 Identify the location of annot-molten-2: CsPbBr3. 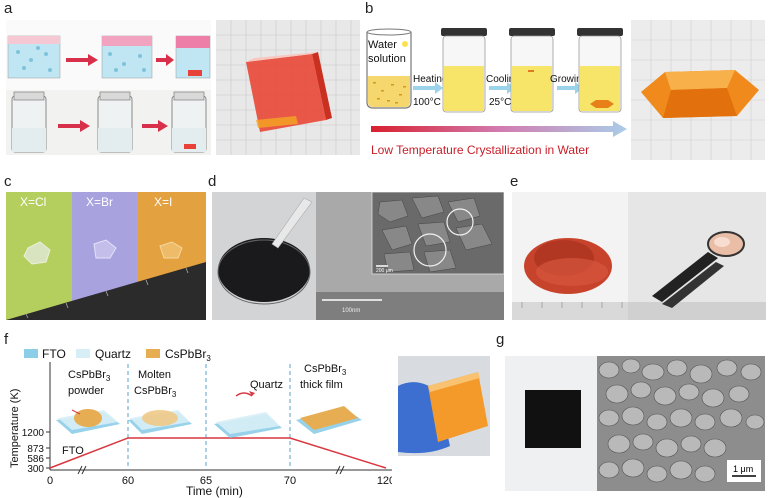
(155, 392).